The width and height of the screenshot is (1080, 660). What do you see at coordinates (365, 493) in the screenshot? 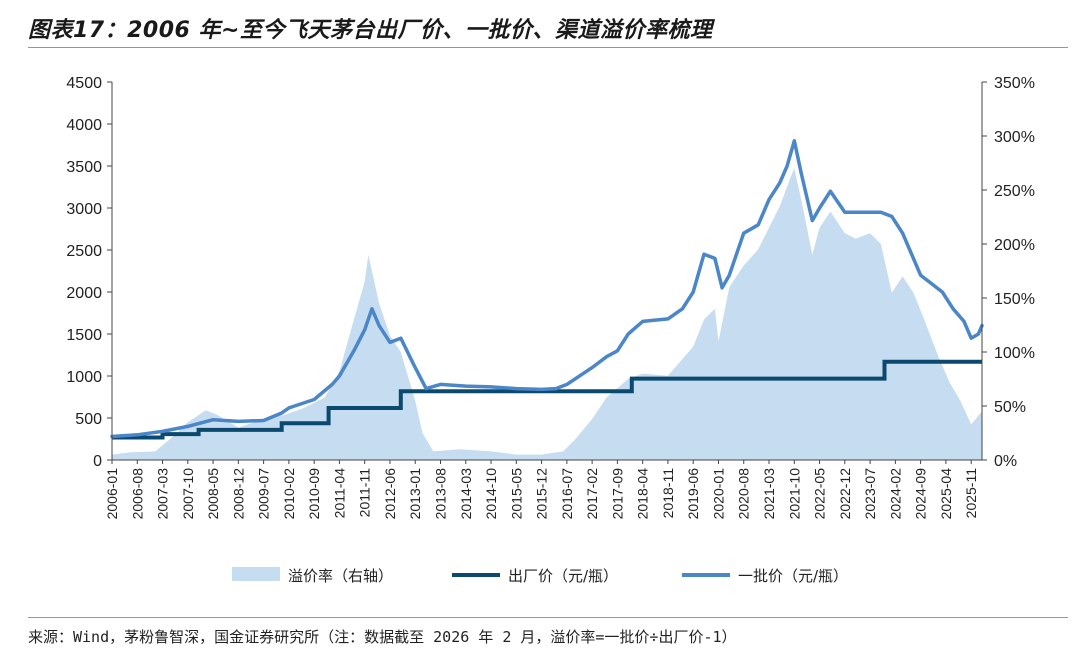
I see `x-tick-label: 2011-11` at bounding box center [365, 493].